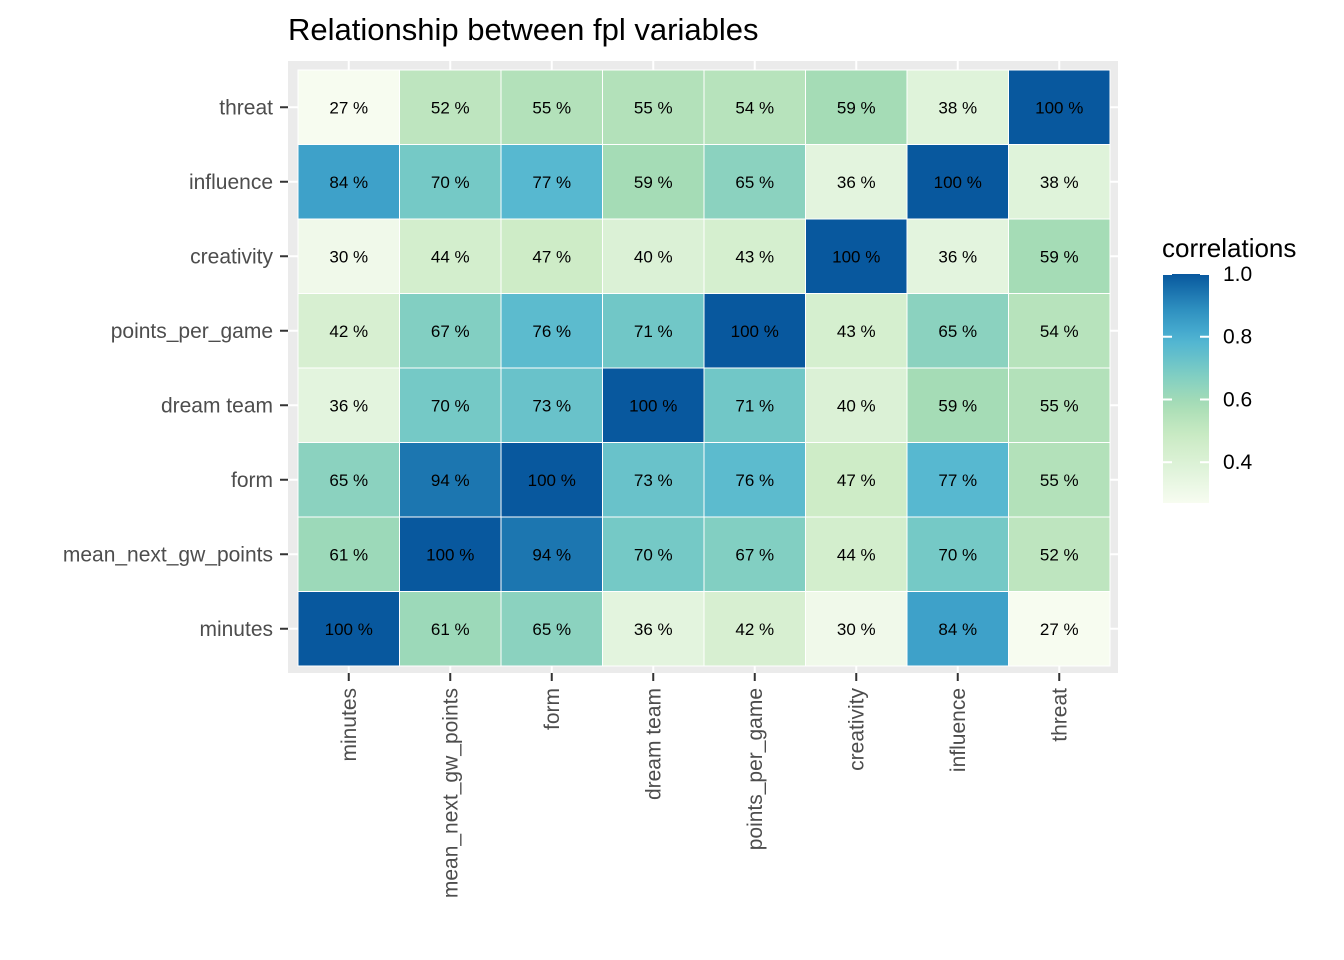 The width and height of the screenshot is (1344, 960). Describe the element at coordinates (552, 709) in the screenshot. I see `x-tick-label: form` at that location.